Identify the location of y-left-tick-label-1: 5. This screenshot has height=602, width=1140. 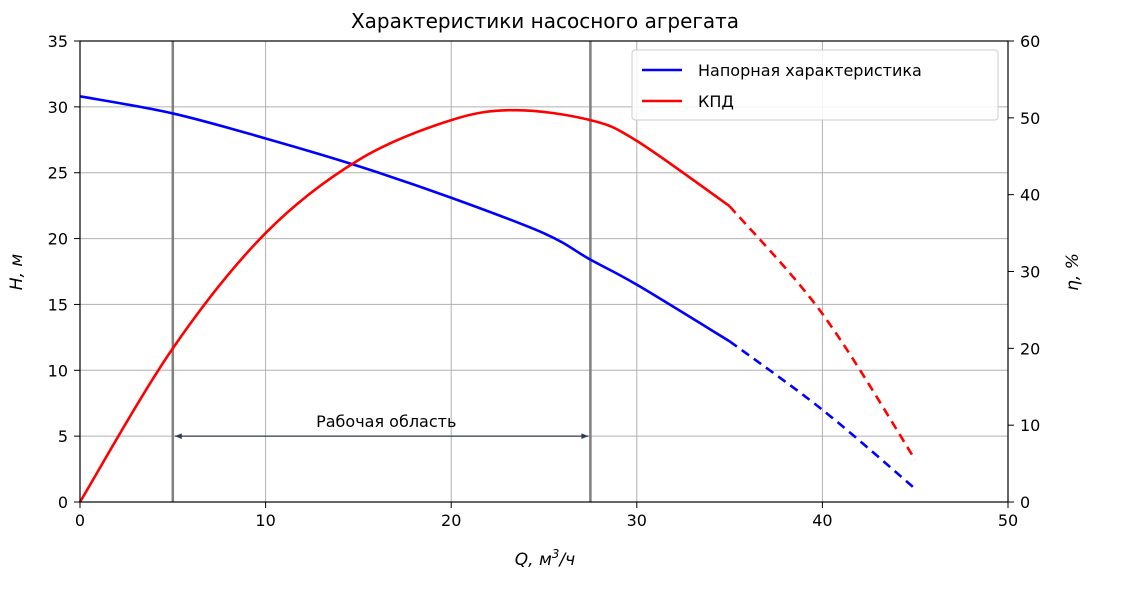
(63, 436).